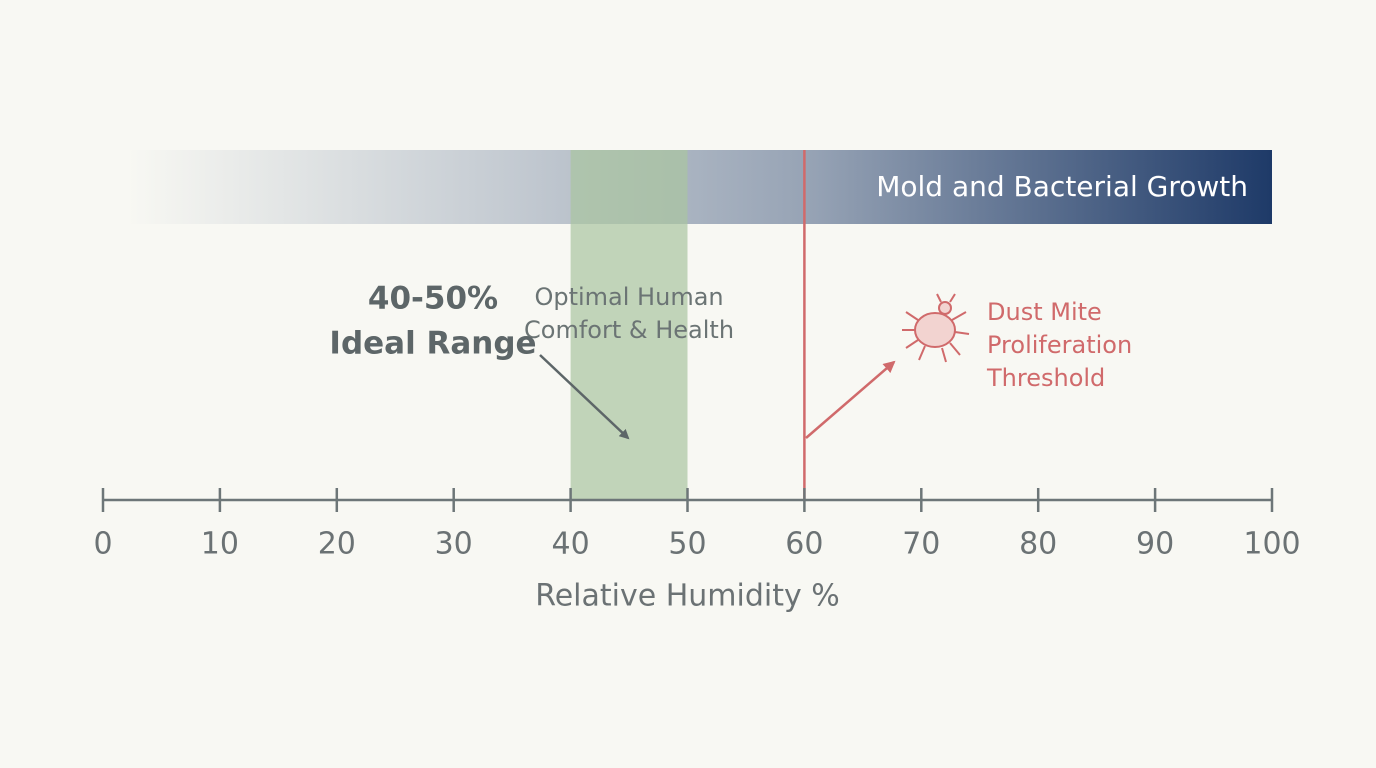 Image resolution: width=1376 pixels, height=768 pixels. What do you see at coordinates (1044, 312) in the screenshot?
I see `threshold-label: Dust Mite` at bounding box center [1044, 312].